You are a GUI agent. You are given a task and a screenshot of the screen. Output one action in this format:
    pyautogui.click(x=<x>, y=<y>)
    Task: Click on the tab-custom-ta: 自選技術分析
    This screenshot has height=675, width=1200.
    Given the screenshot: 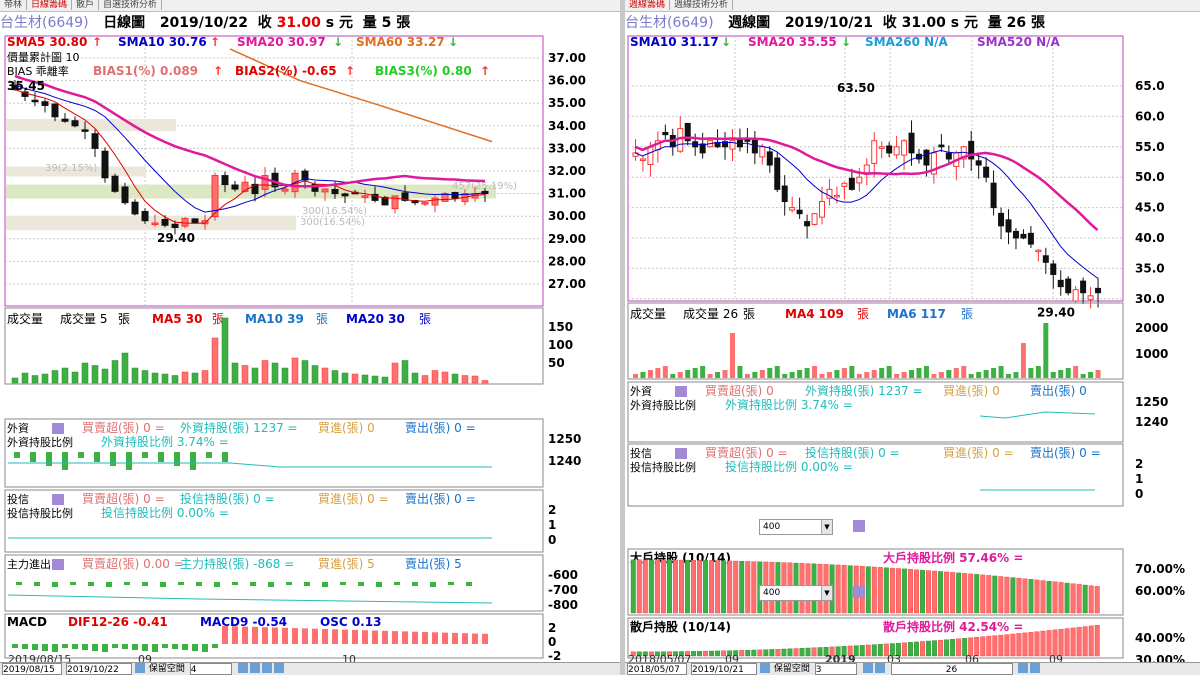 What is the action you would take?
    pyautogui.click(x=131, y=5)
    